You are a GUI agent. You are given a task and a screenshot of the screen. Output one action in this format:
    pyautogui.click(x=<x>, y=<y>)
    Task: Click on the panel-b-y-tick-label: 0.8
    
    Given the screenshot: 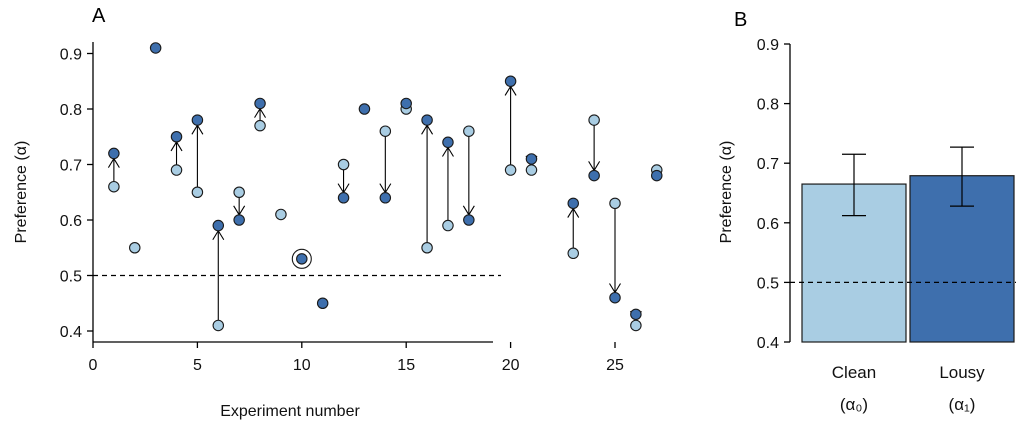 What is the action you would take?
    pyautogui.click(x=768, y=105)
    